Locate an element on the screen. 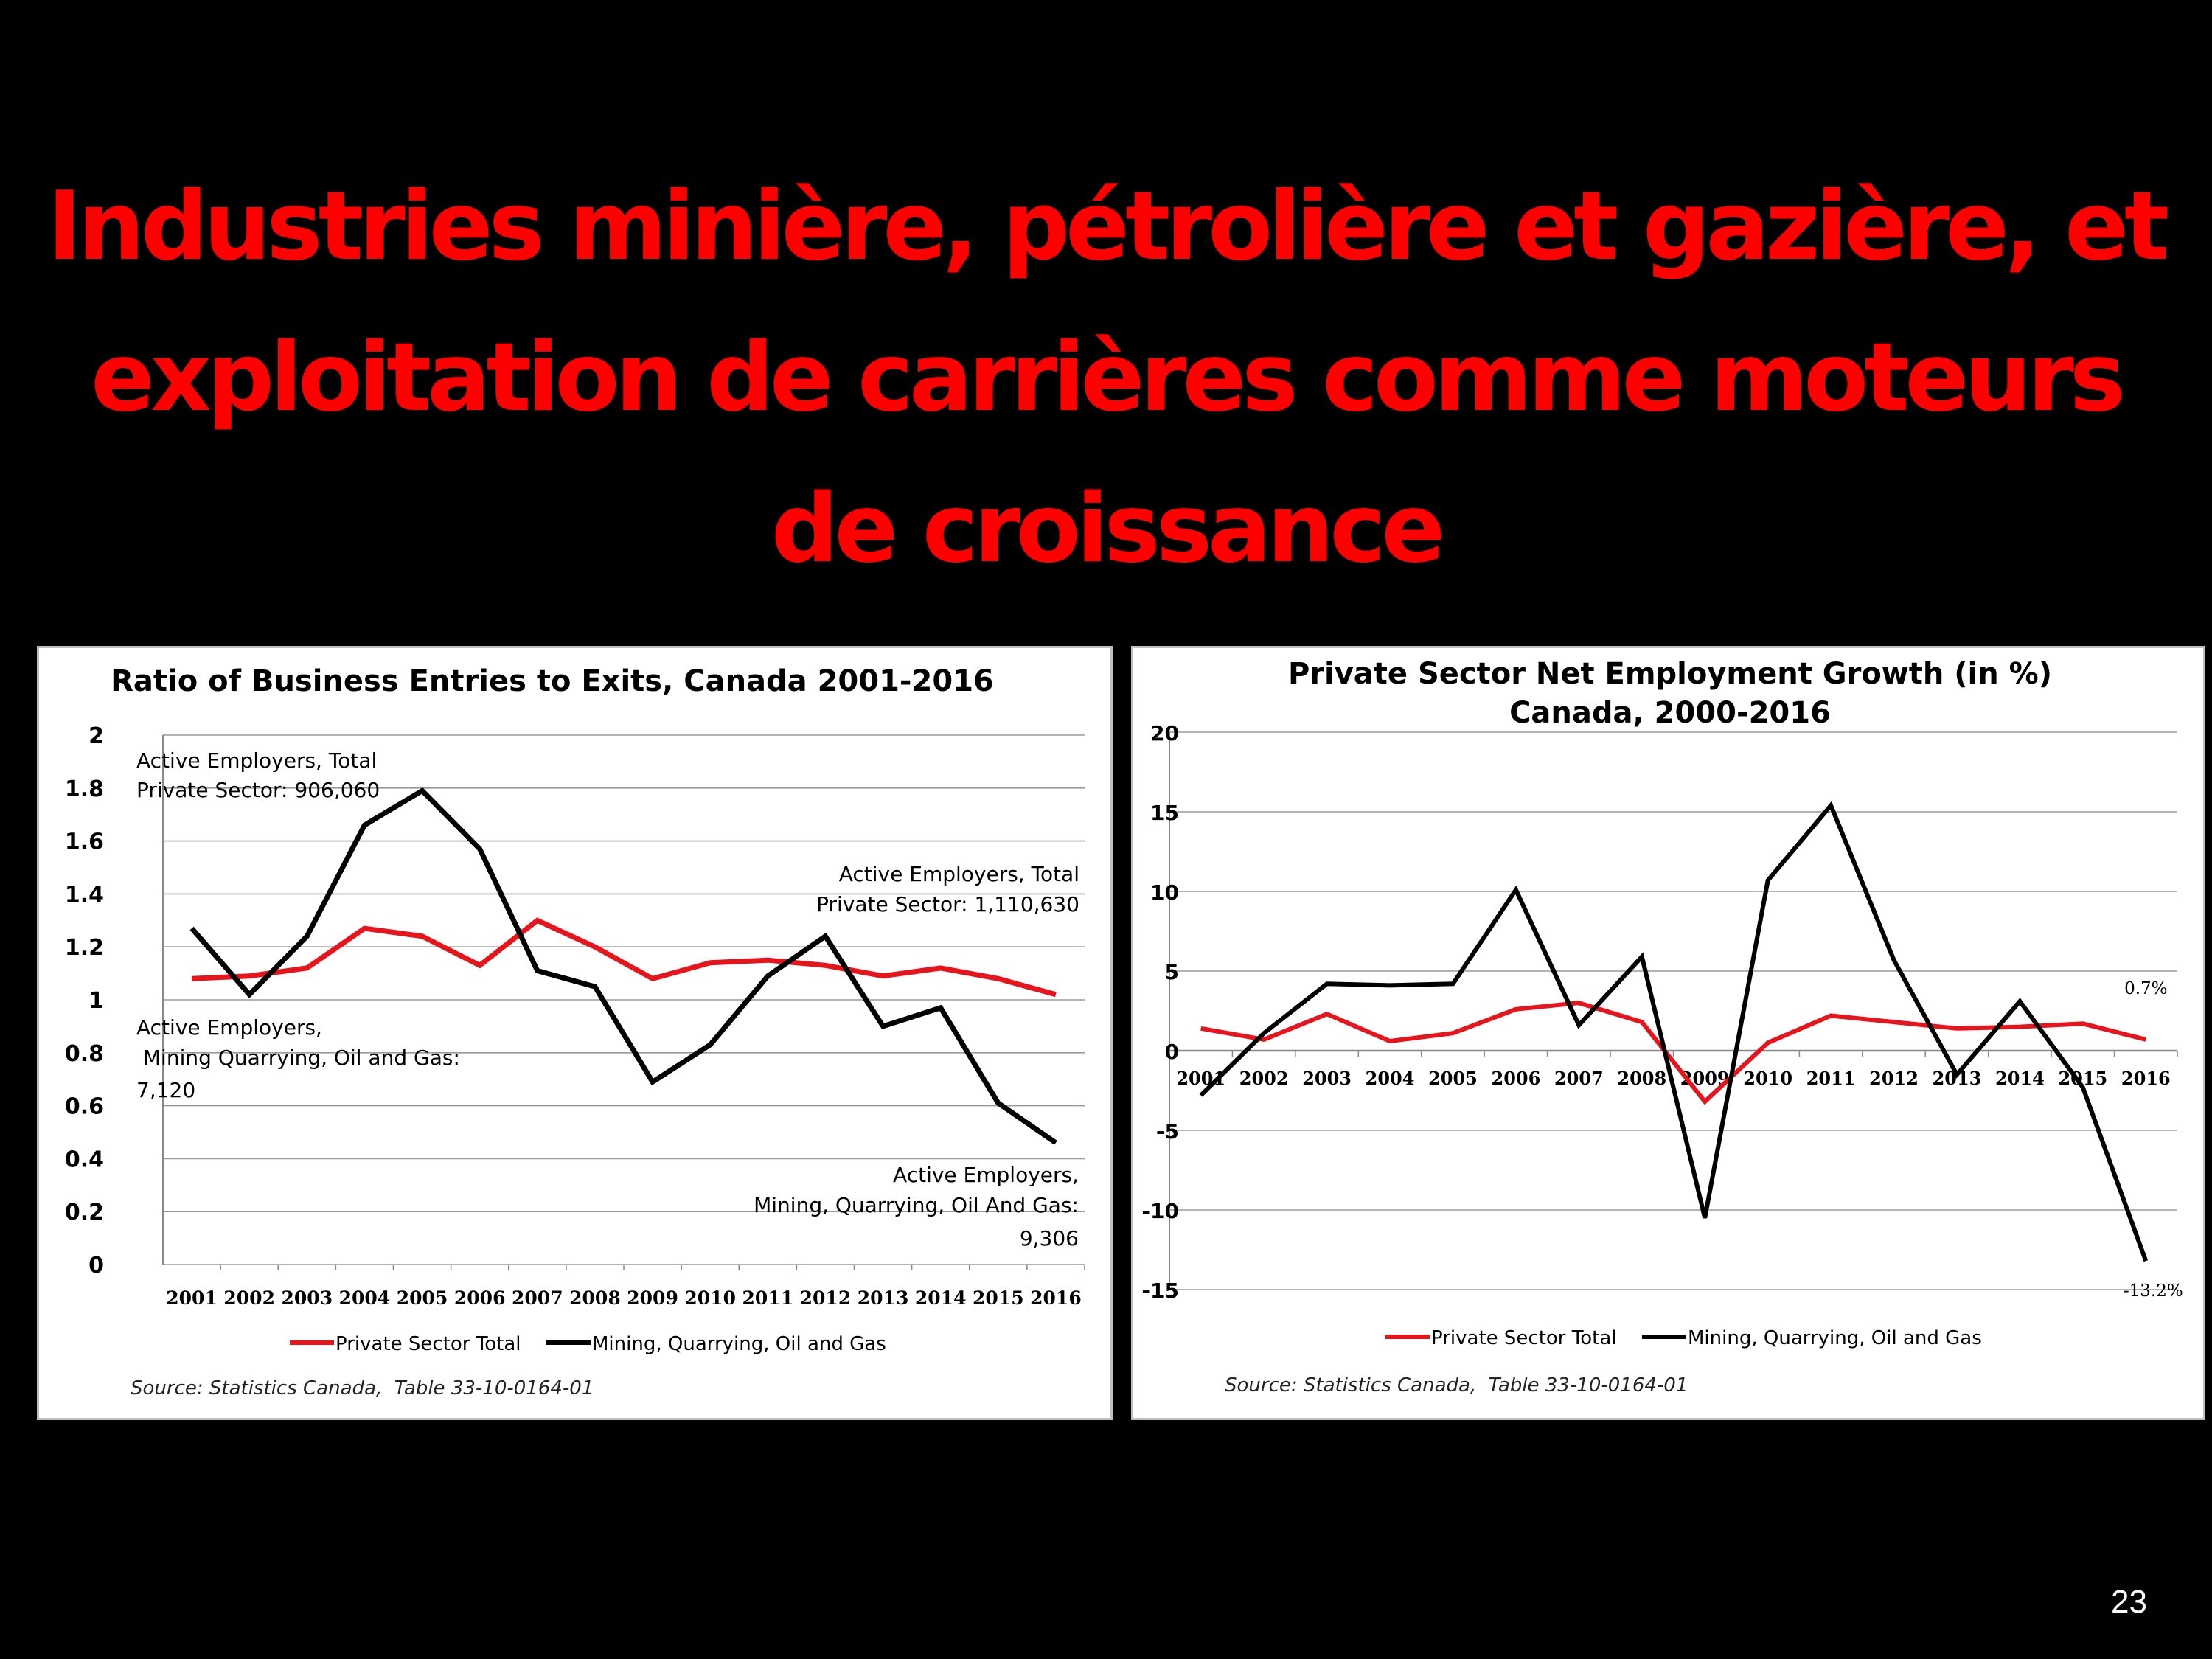  y-tick-label: 10 is located at coordinates (1164, 892).